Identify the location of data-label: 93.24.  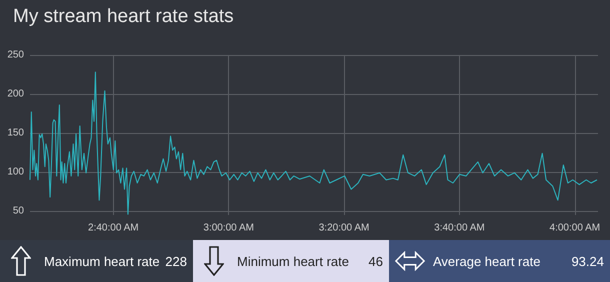
(587, 261).